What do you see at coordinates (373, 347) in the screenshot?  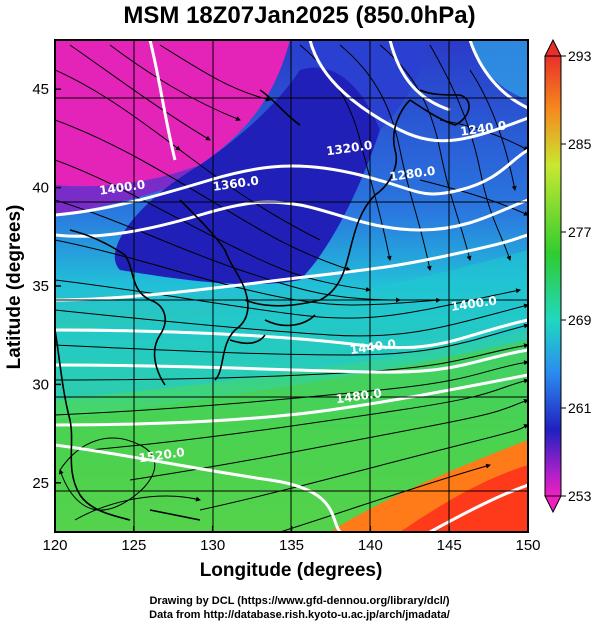 I see `contour-label: 1440.0` at bounding box center [373, 347].